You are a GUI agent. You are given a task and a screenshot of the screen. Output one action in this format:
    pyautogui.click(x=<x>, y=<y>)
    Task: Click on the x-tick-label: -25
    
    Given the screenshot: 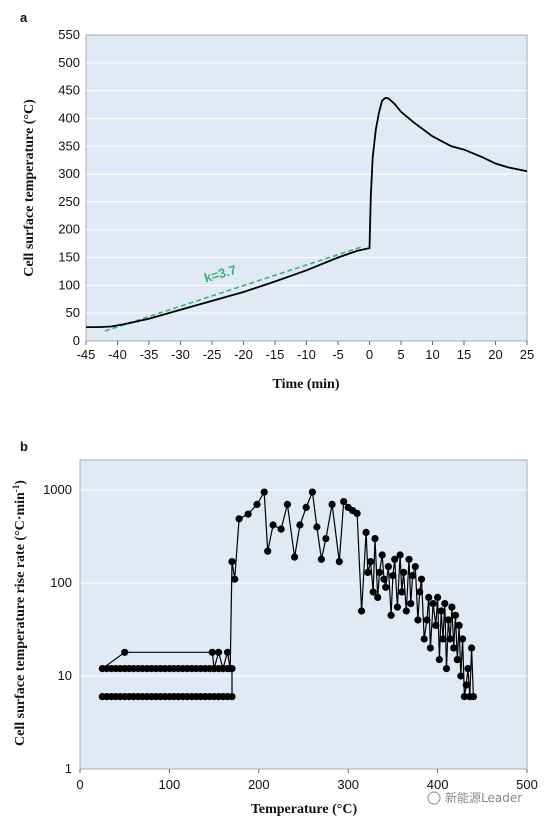 What is the action you would take?
    pyautogui.click(x=212, y=354)
    